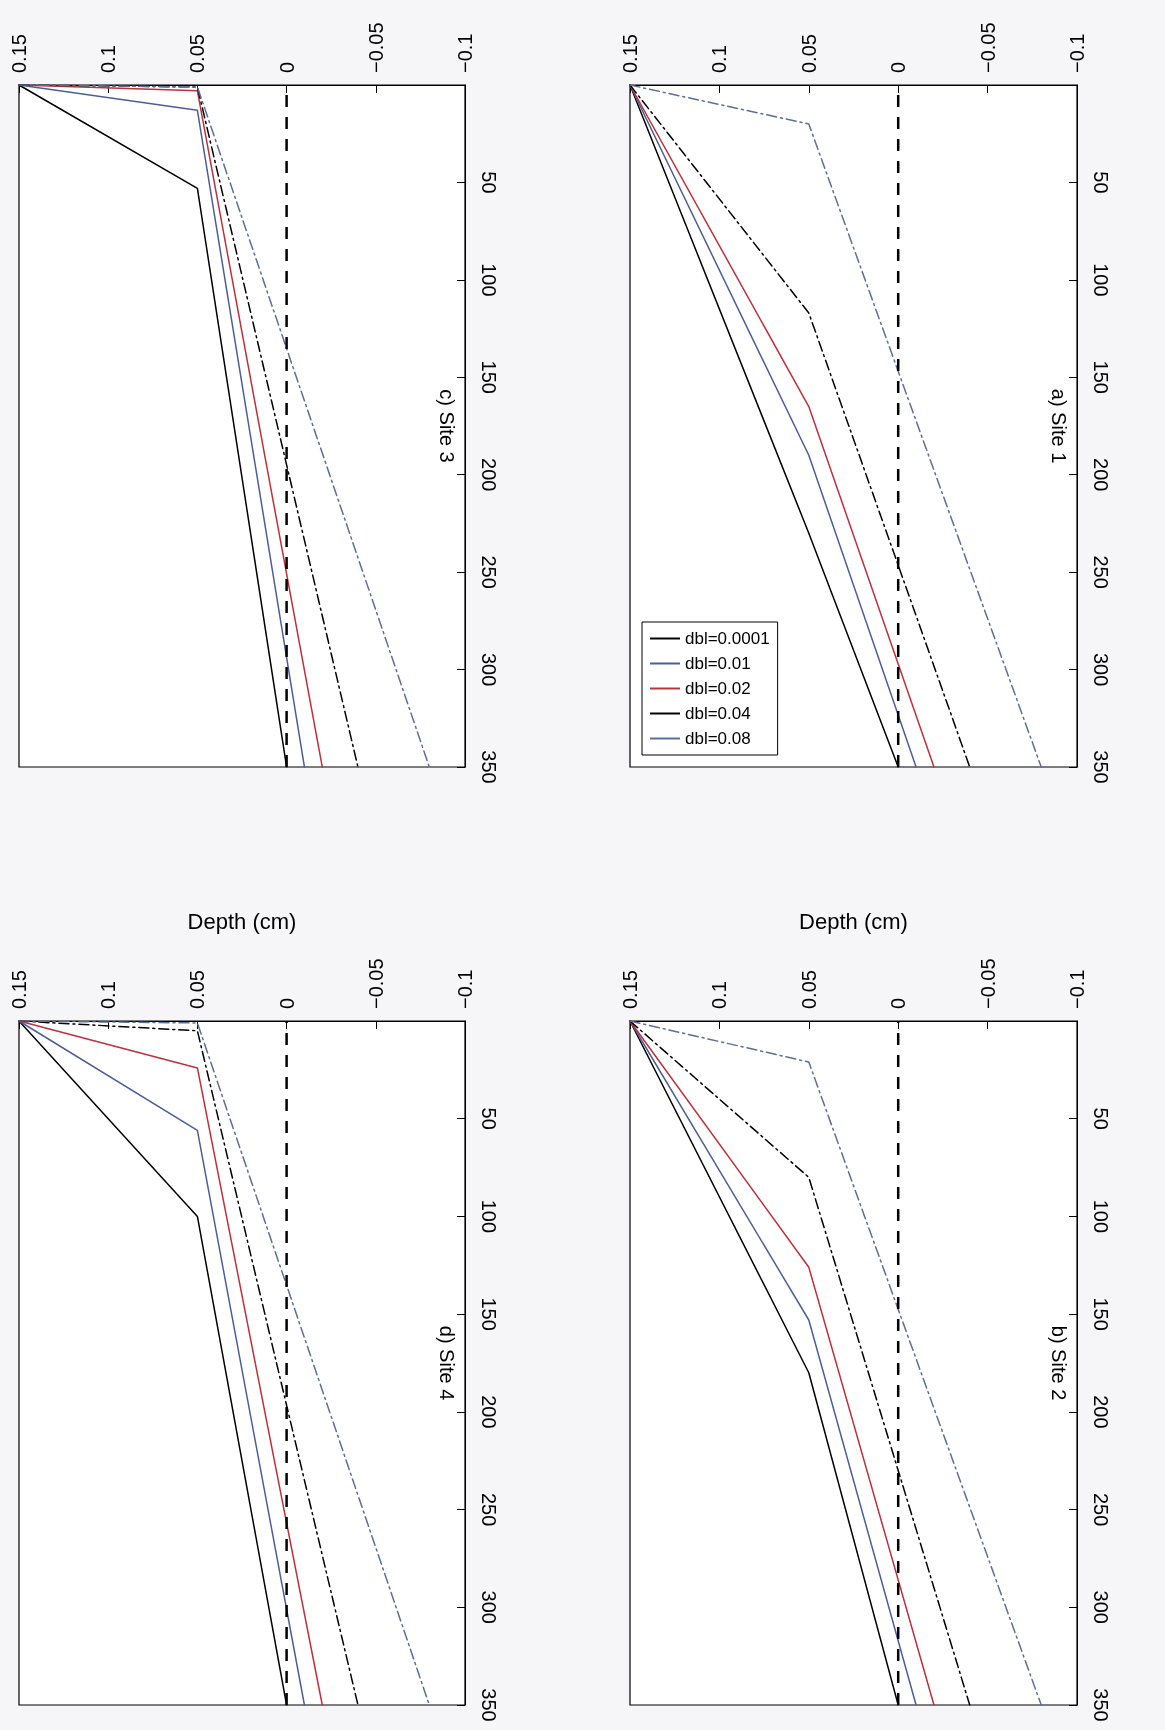  I want to click on text: b) Site 2, so click(1059, 1363).